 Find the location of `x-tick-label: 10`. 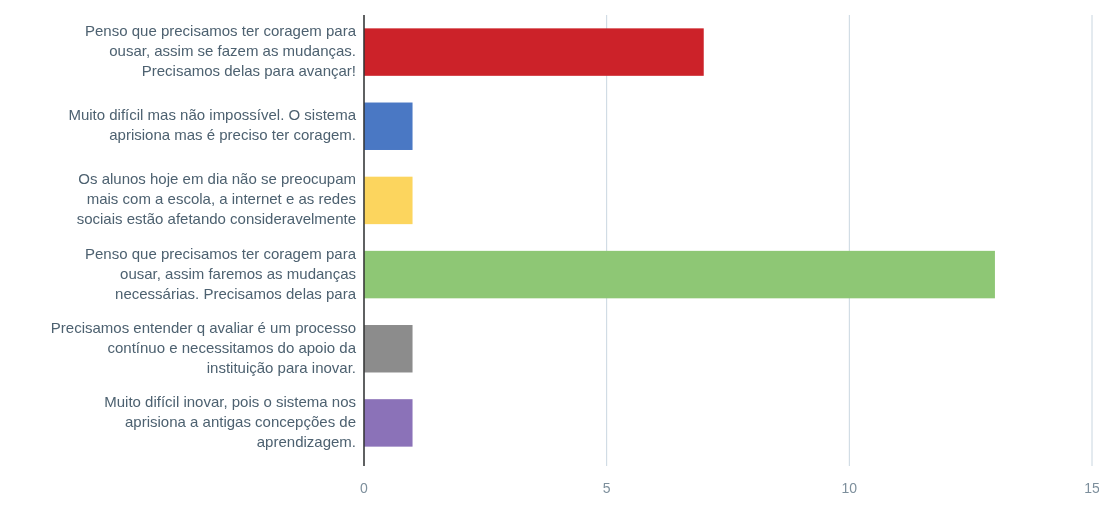

x-tick-label: 10 is located at coordinates (849, 488).